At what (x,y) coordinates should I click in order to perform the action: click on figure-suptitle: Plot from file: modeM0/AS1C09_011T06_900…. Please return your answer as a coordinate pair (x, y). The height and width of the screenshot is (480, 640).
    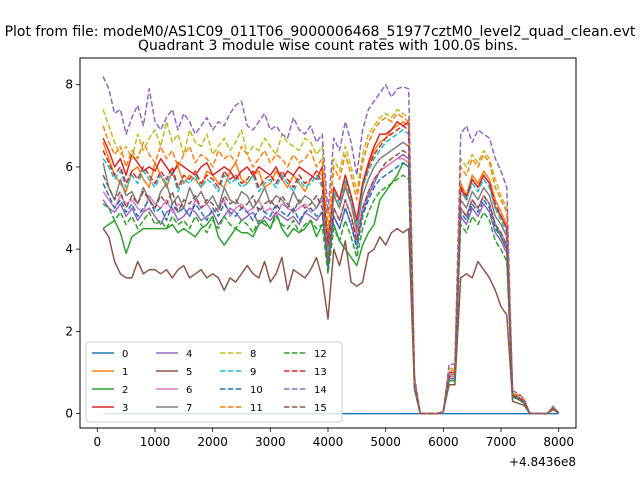
    Looking at the image, I should click on (320, 32).